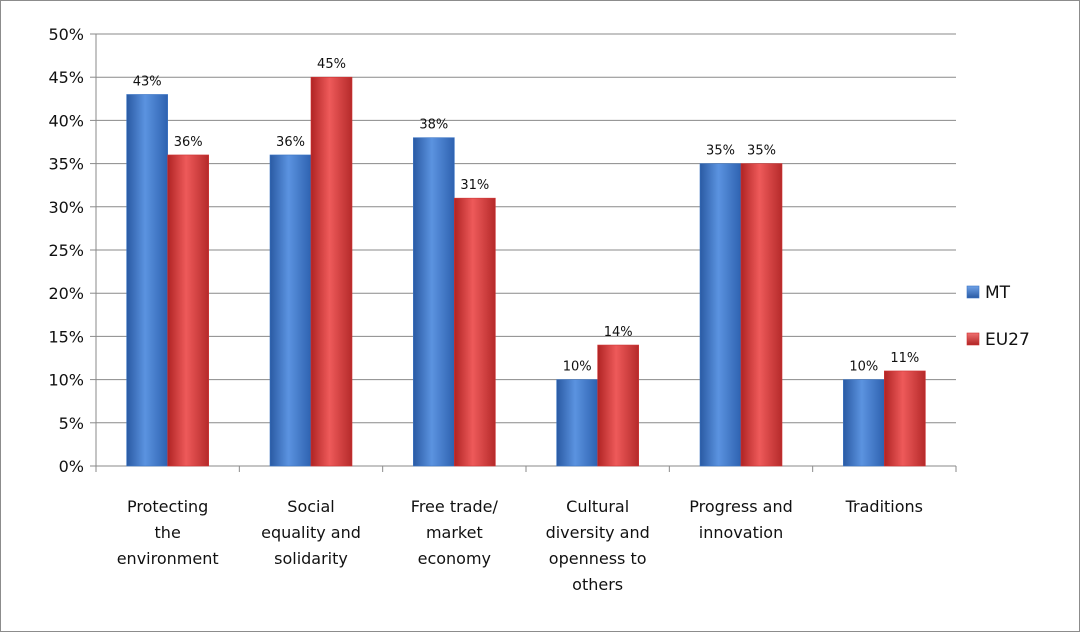  I want to click on category-label: openness to, so click(598, 558).